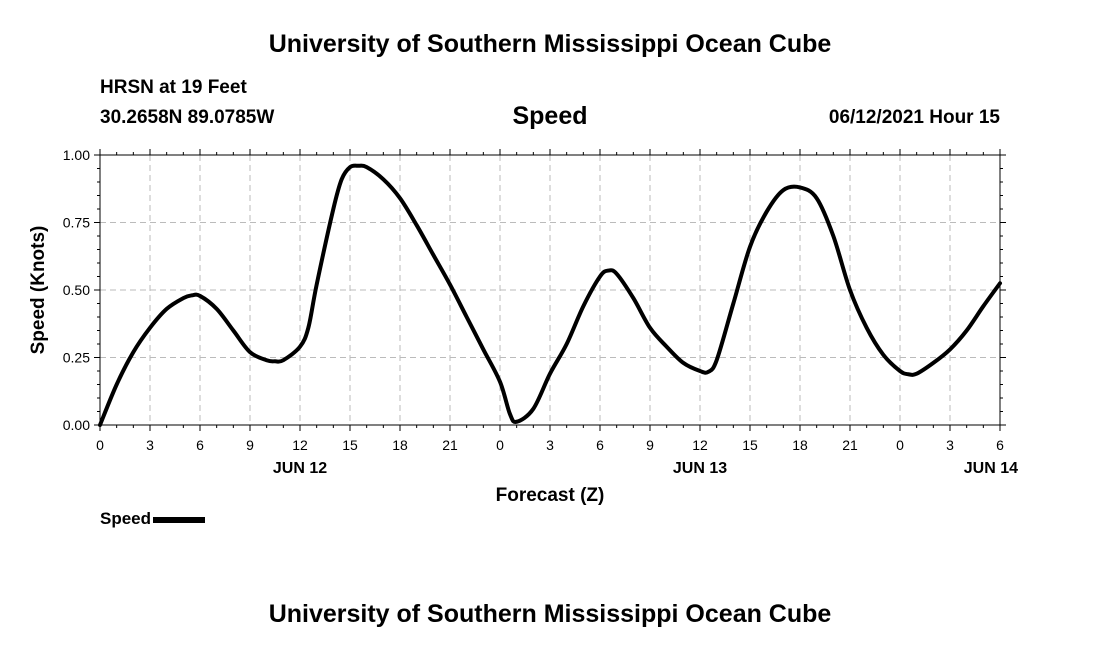  I want to click on legend: Speed, so click(153, 519).